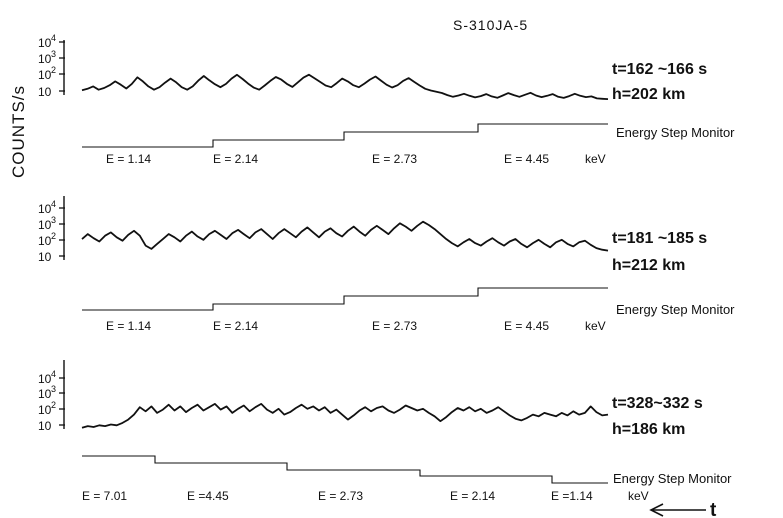 The height and width of the screenshot is (518, 783). Describe the element at coordinates (648, 94) in the screenshot. I see `altitude-label: h=202 km` at that location.